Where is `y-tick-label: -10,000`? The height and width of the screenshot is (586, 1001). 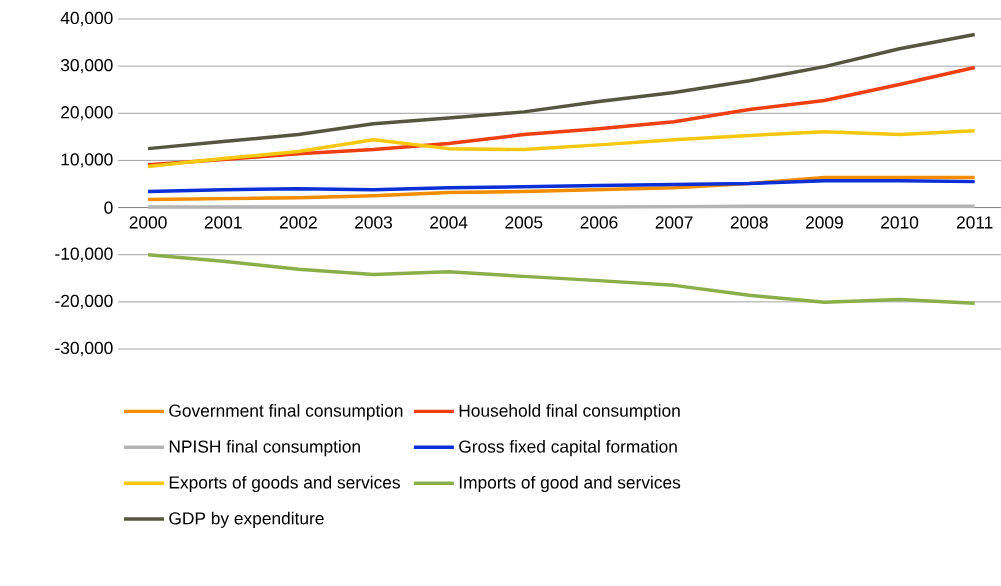 y-tick-label: -10,000 is located at coordinates (84, 254).